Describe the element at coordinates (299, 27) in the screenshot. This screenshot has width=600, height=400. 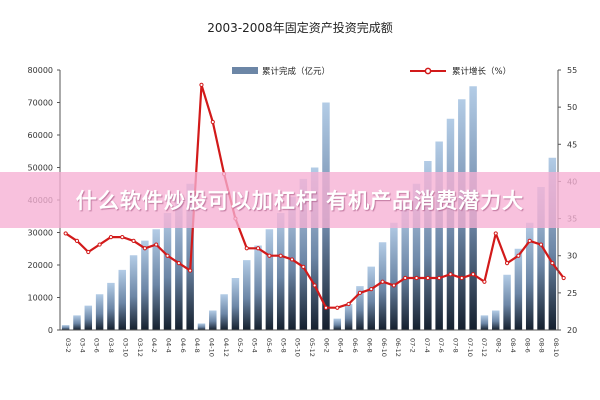
I see `chart-title: 2003-2008年固定资产投资完成额` at that location.